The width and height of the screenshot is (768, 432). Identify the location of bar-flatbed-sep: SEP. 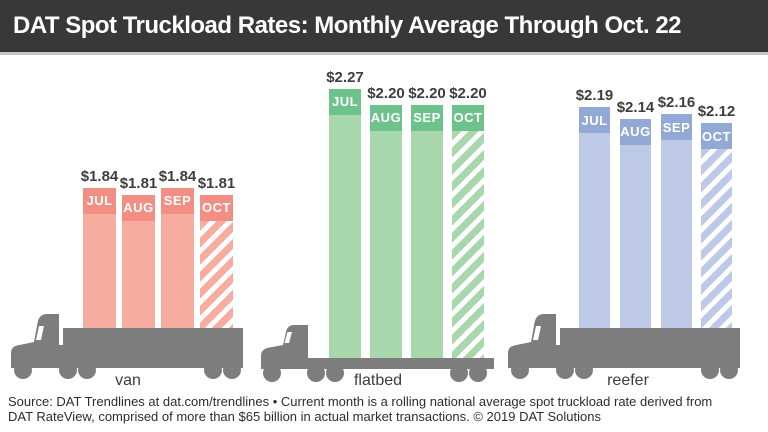
(427, 232).